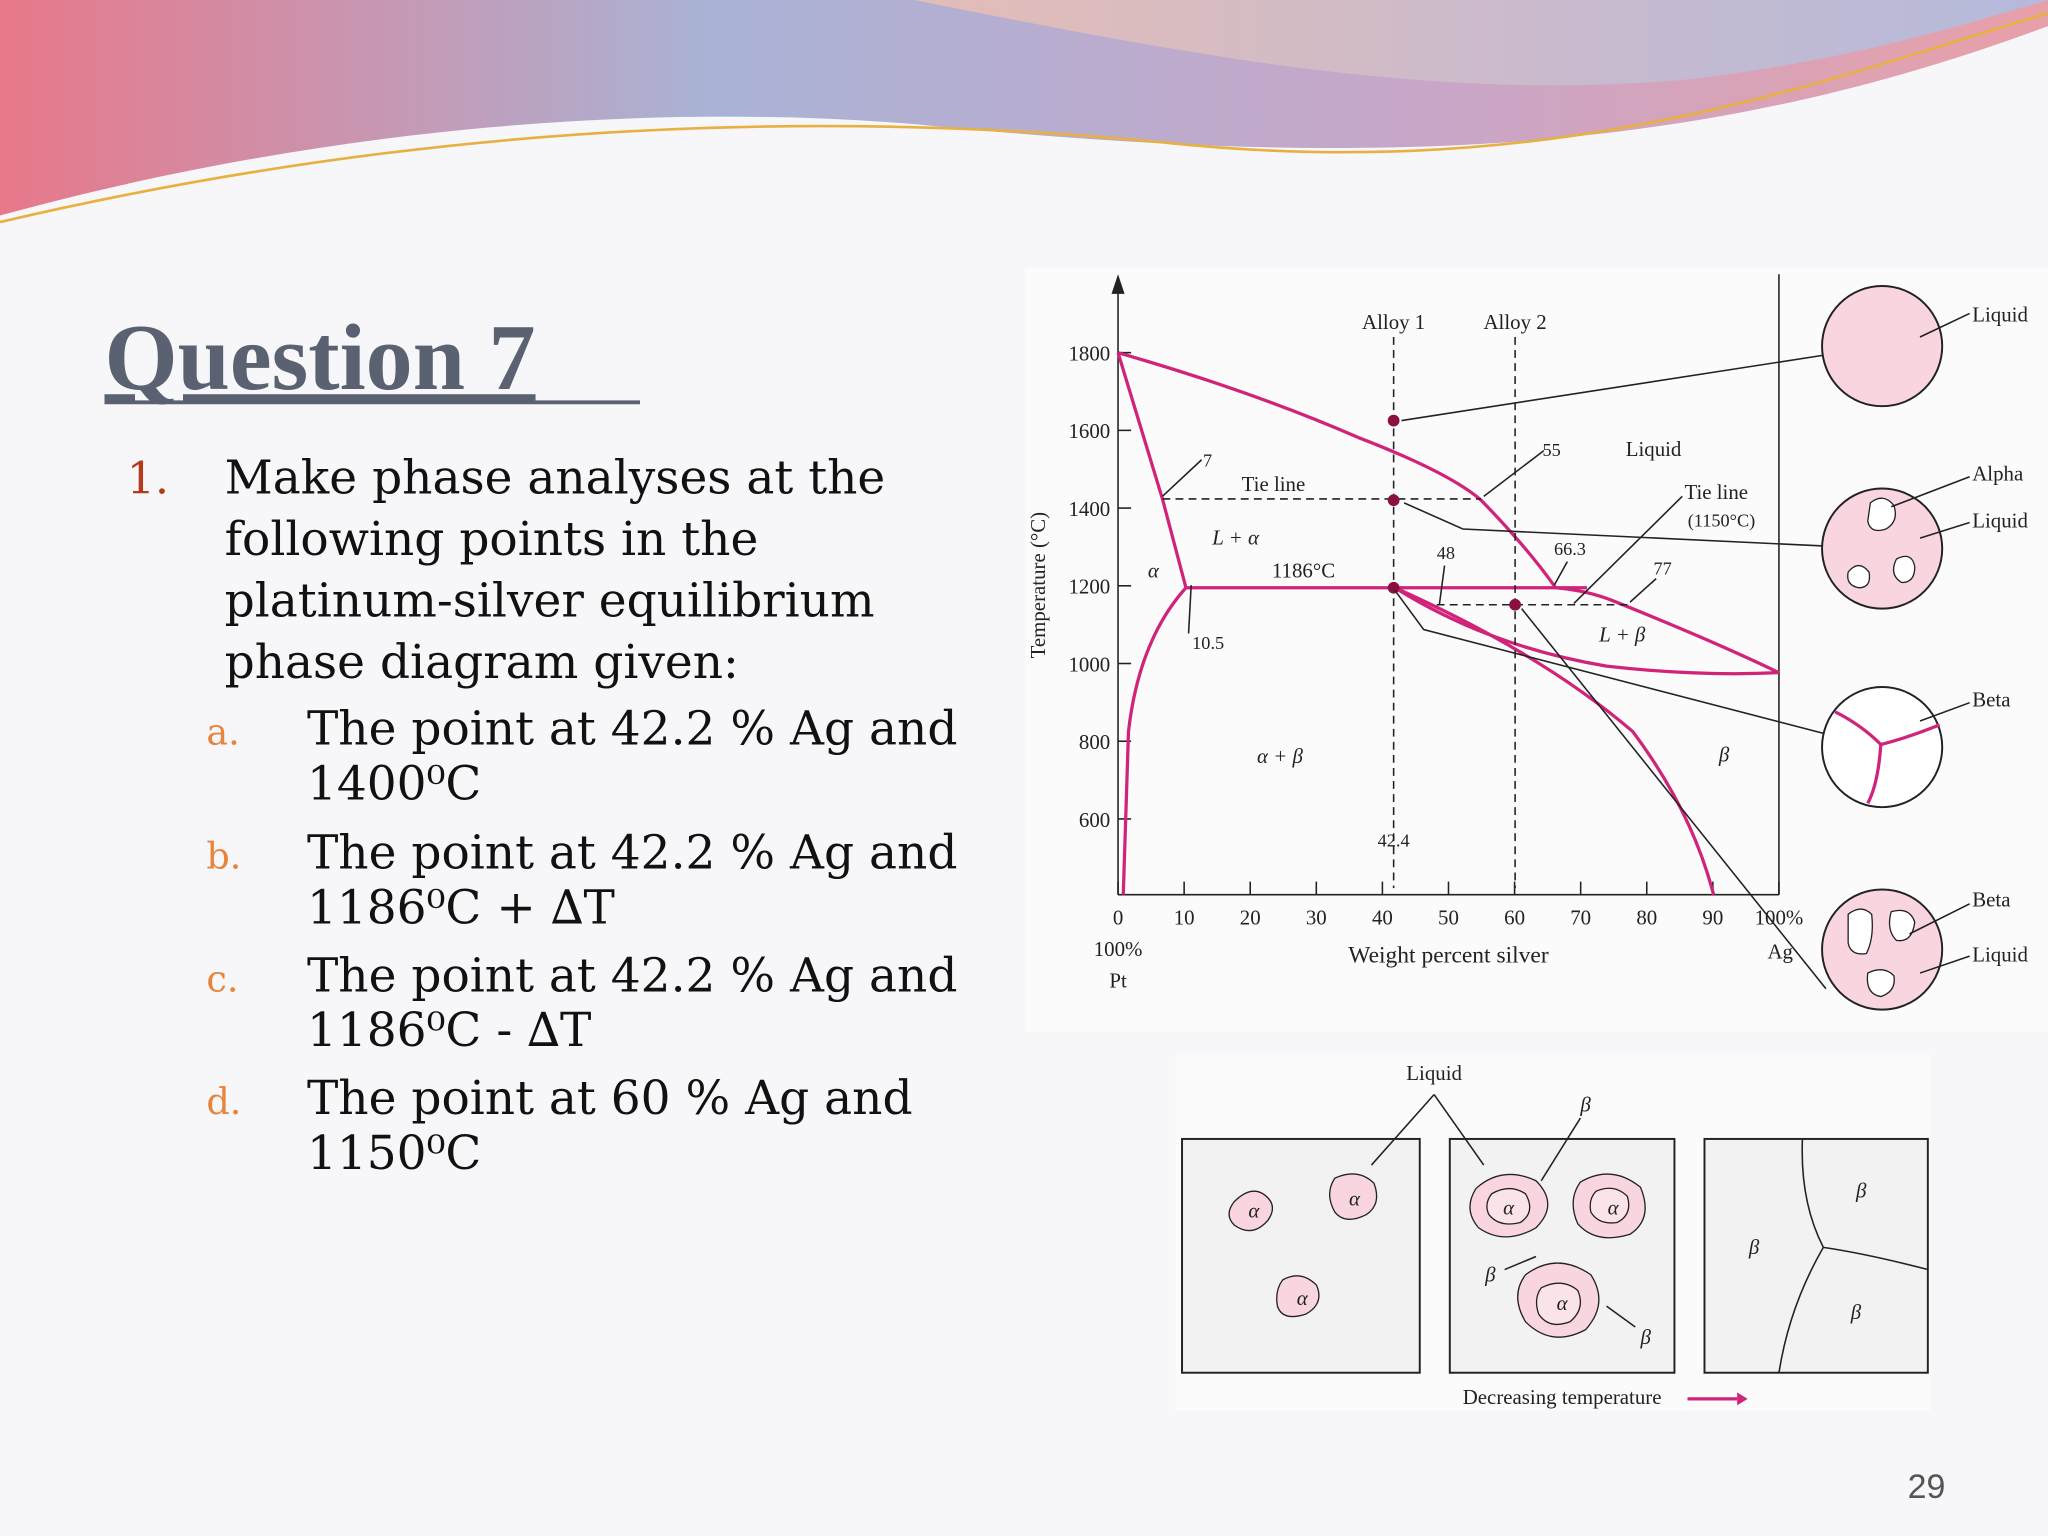 The image size is (2048, 1536). Describe the element at coordinates (1991, 899) in the screenshot. I see `micro-label: Beta` at that location.